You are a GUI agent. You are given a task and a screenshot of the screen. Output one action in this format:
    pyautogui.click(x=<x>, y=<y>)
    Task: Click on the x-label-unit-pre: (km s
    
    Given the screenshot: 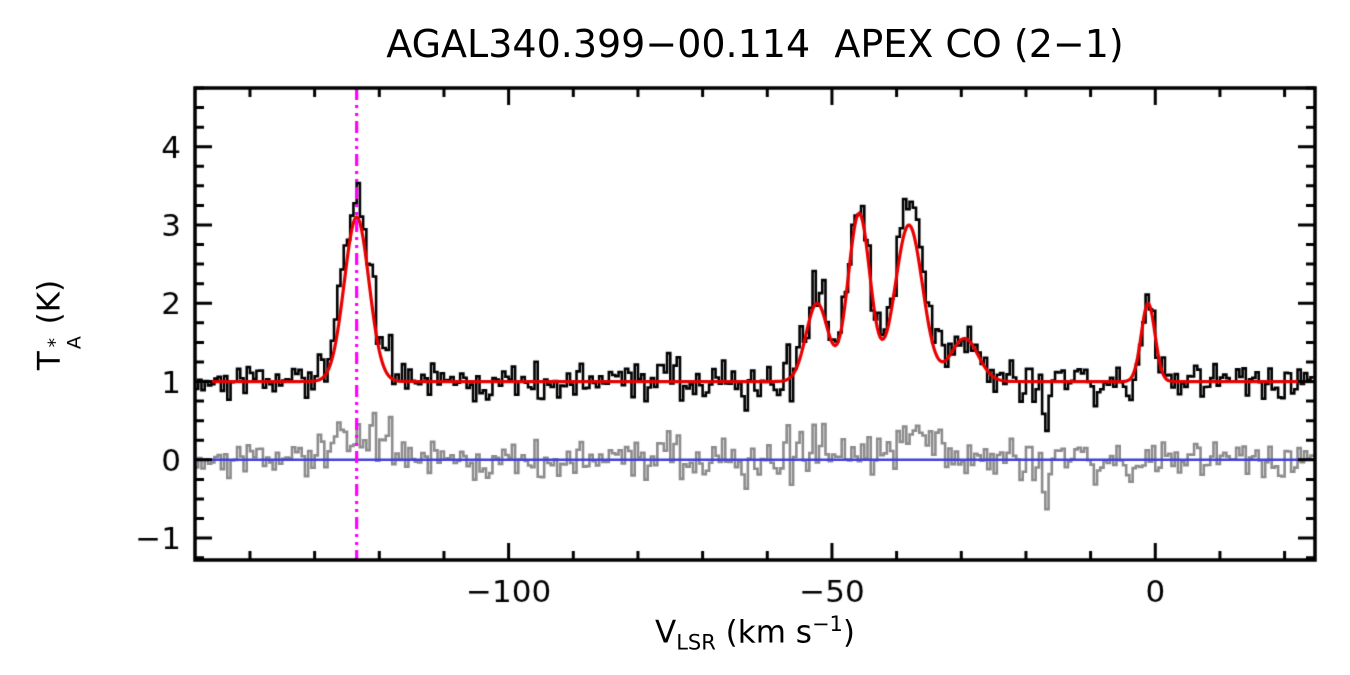 What is the action you would take?
    pyautogui.click(x=763, y=632)
    